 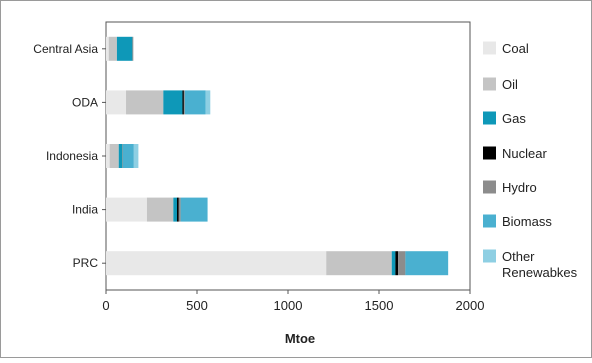 I want to click on legend-label: Gas, so click(x=514, y=118).